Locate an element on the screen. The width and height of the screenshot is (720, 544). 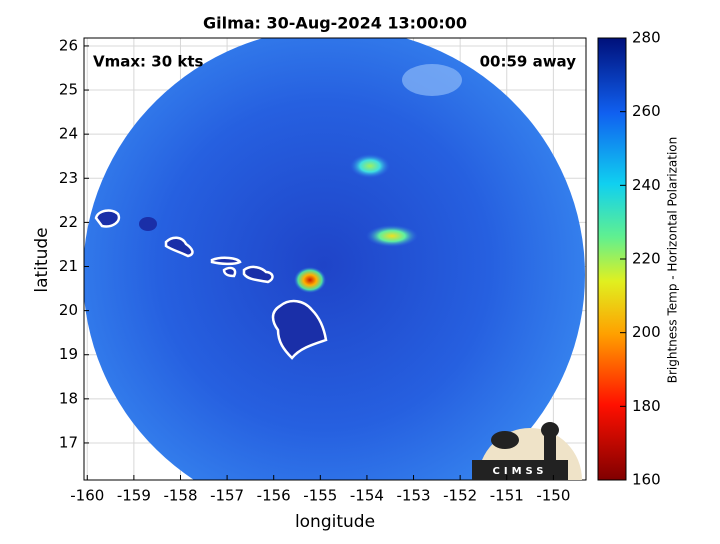
colorbar-tick-label: 260 is located at coordinates (646, 111).